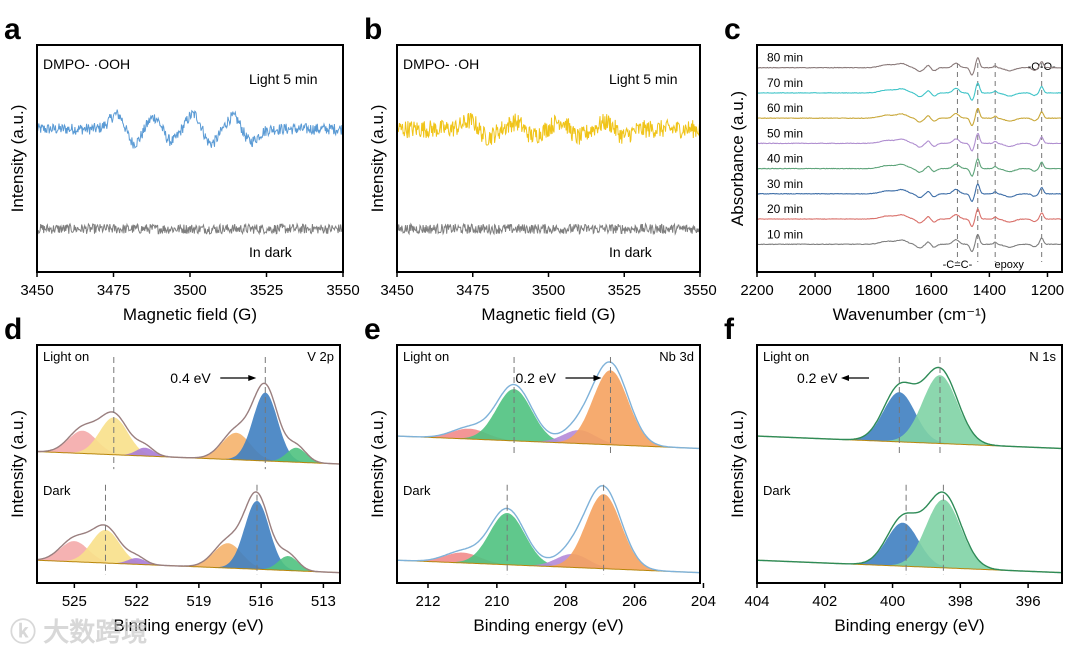 The height and width of the screenshot is (649, 1080). What do you see at coordinates (785, 58) in the screenshot?
I see `series-label: 80 min` at bounding box center [785, 58].